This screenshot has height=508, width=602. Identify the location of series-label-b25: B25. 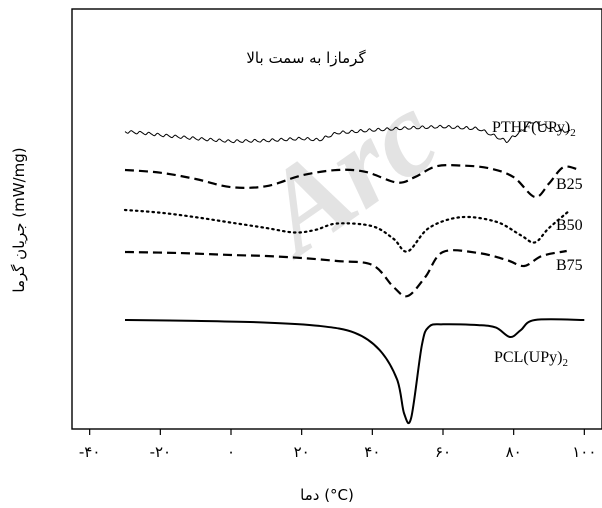
(569, 184).